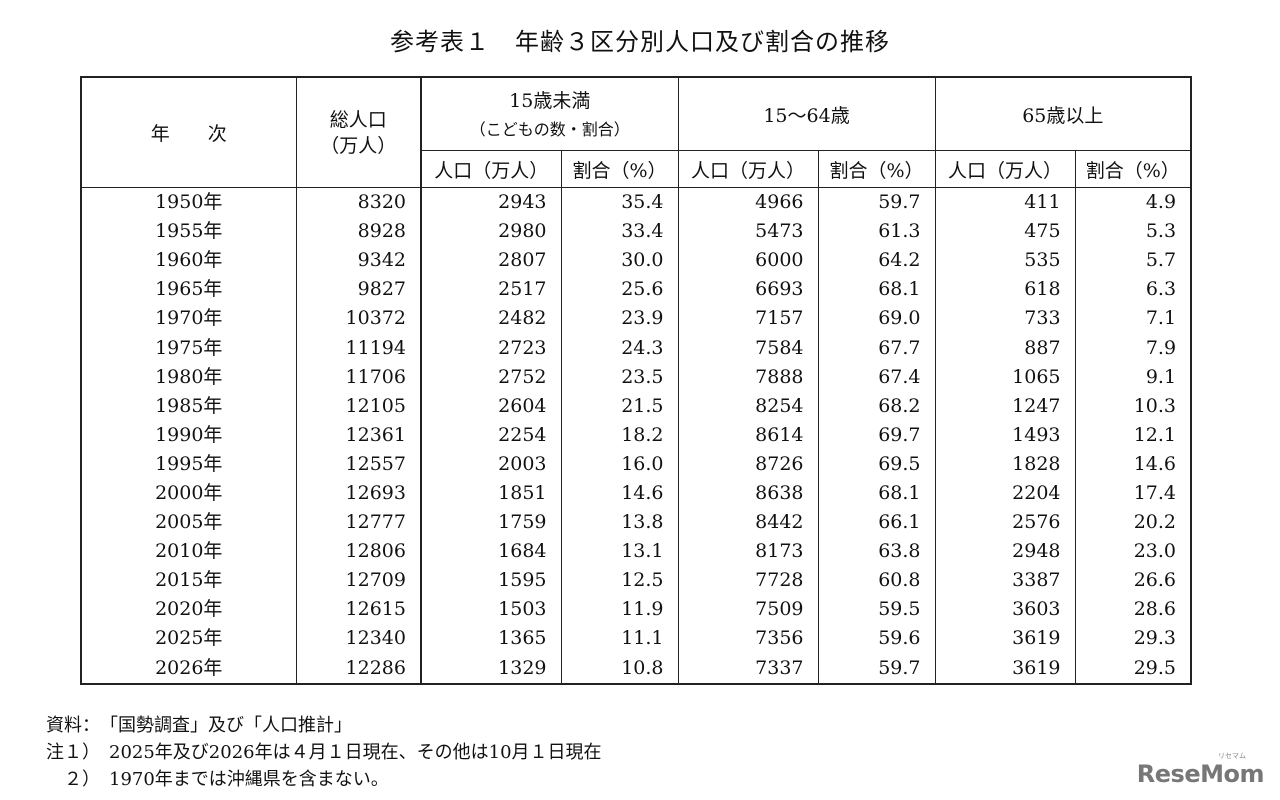 This screenshot has width=1280, height=800. What do you see at coordinates (876, 319) in the screenshot?
I see `cell-mid-ratio: 69.0` at bounding box center [876, 319].